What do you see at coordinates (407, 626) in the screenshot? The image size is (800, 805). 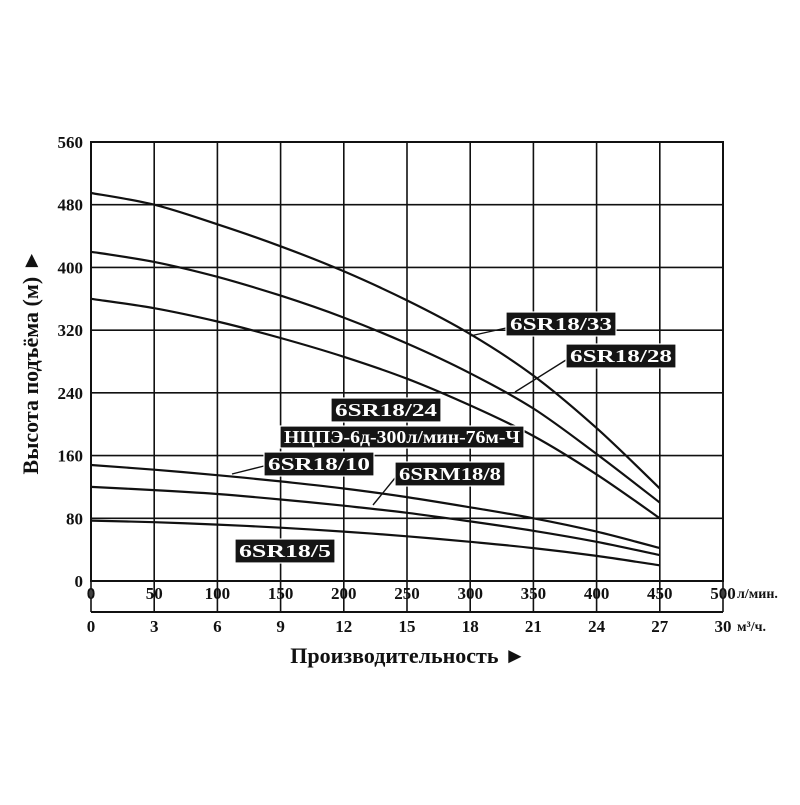 I see `x-tick-label-secondary: 15` at bounding box center [407, 626].